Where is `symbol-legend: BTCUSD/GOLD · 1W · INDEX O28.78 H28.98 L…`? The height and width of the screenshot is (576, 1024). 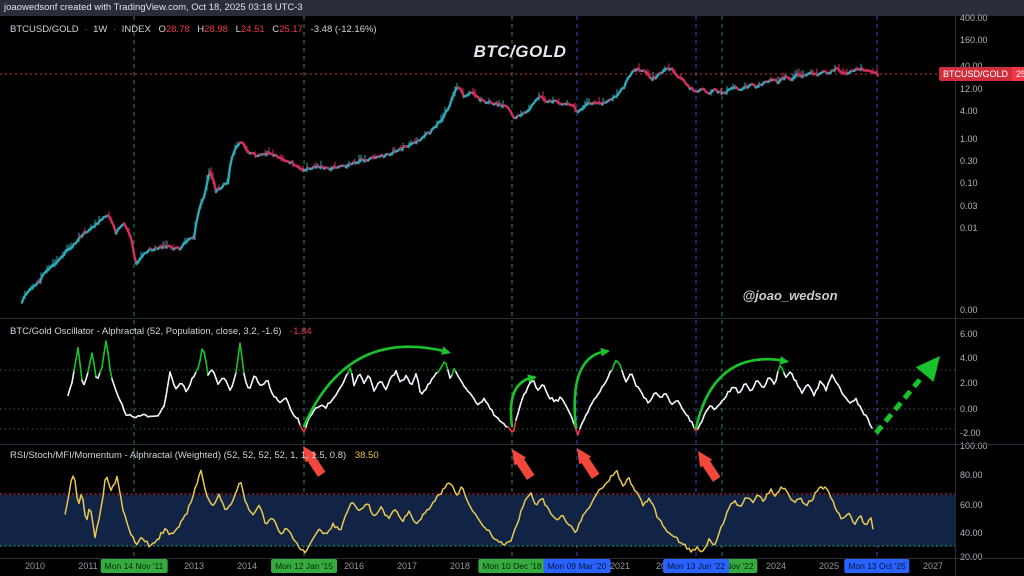 symbol-legend: BTCUSD/GOLD · 1W · INDEX O28.78 H28.98 L… is located at coordinates (193, 29).